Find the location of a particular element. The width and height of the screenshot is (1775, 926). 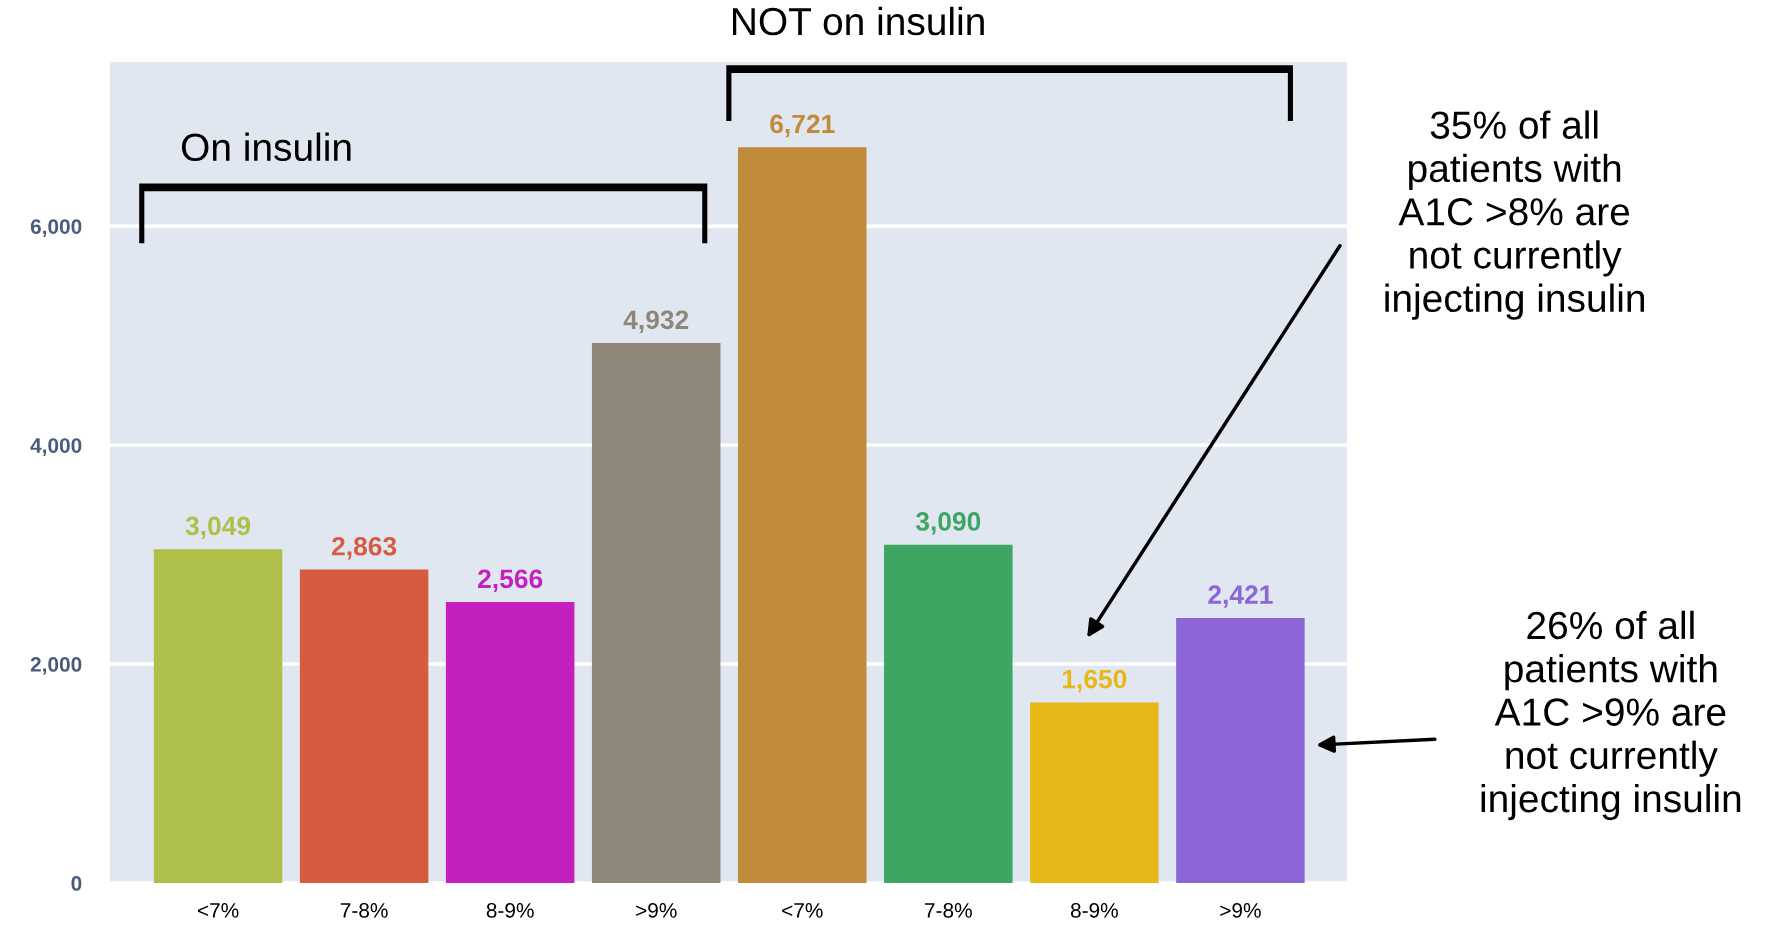

annotation: On insulin is located at coordinates (266, 147).